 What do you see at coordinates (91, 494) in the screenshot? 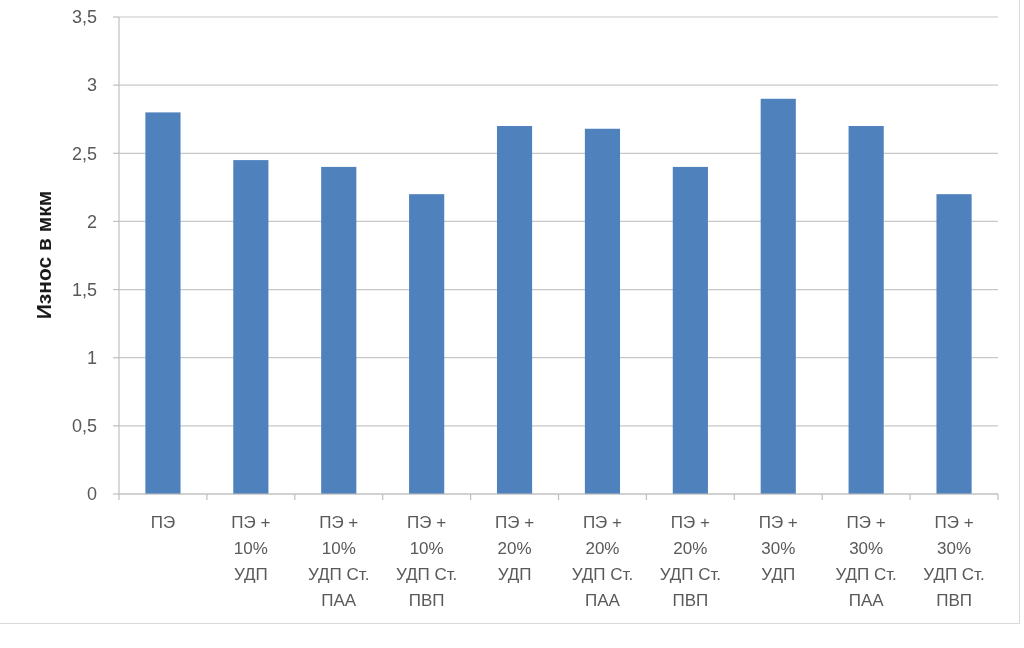
I see `y-tick-label: 0` at bounding box center [91, 494].